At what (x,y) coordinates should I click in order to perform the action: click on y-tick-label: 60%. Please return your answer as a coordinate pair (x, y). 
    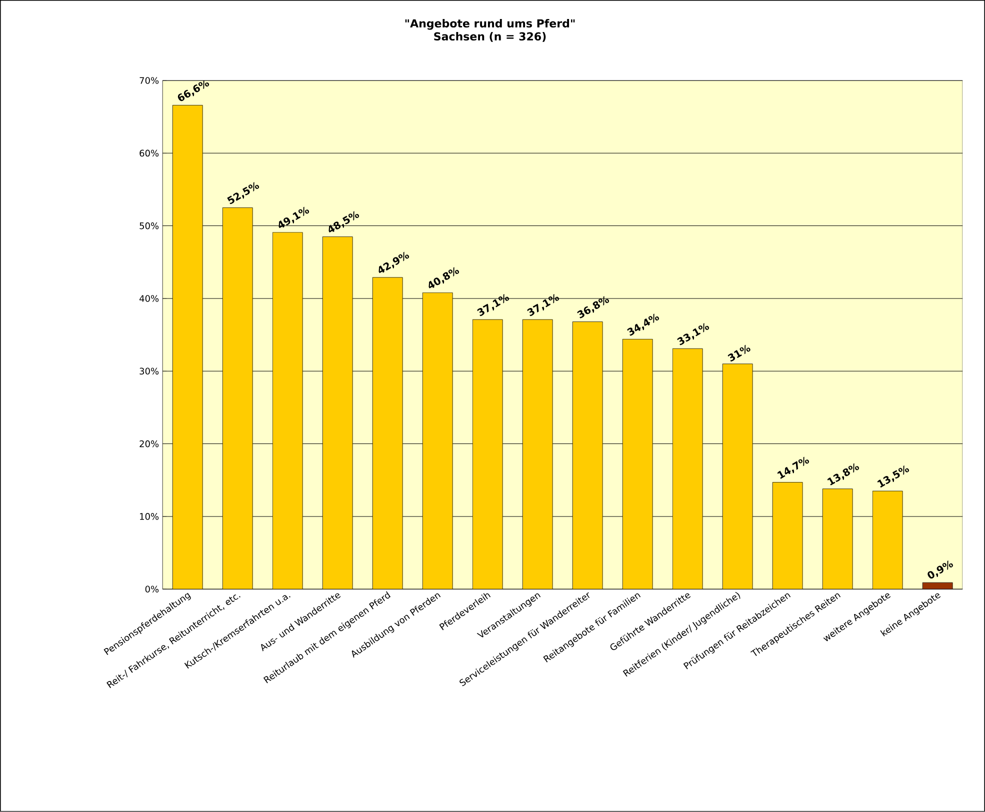
    Looking at the image, I should click on (149, 153).